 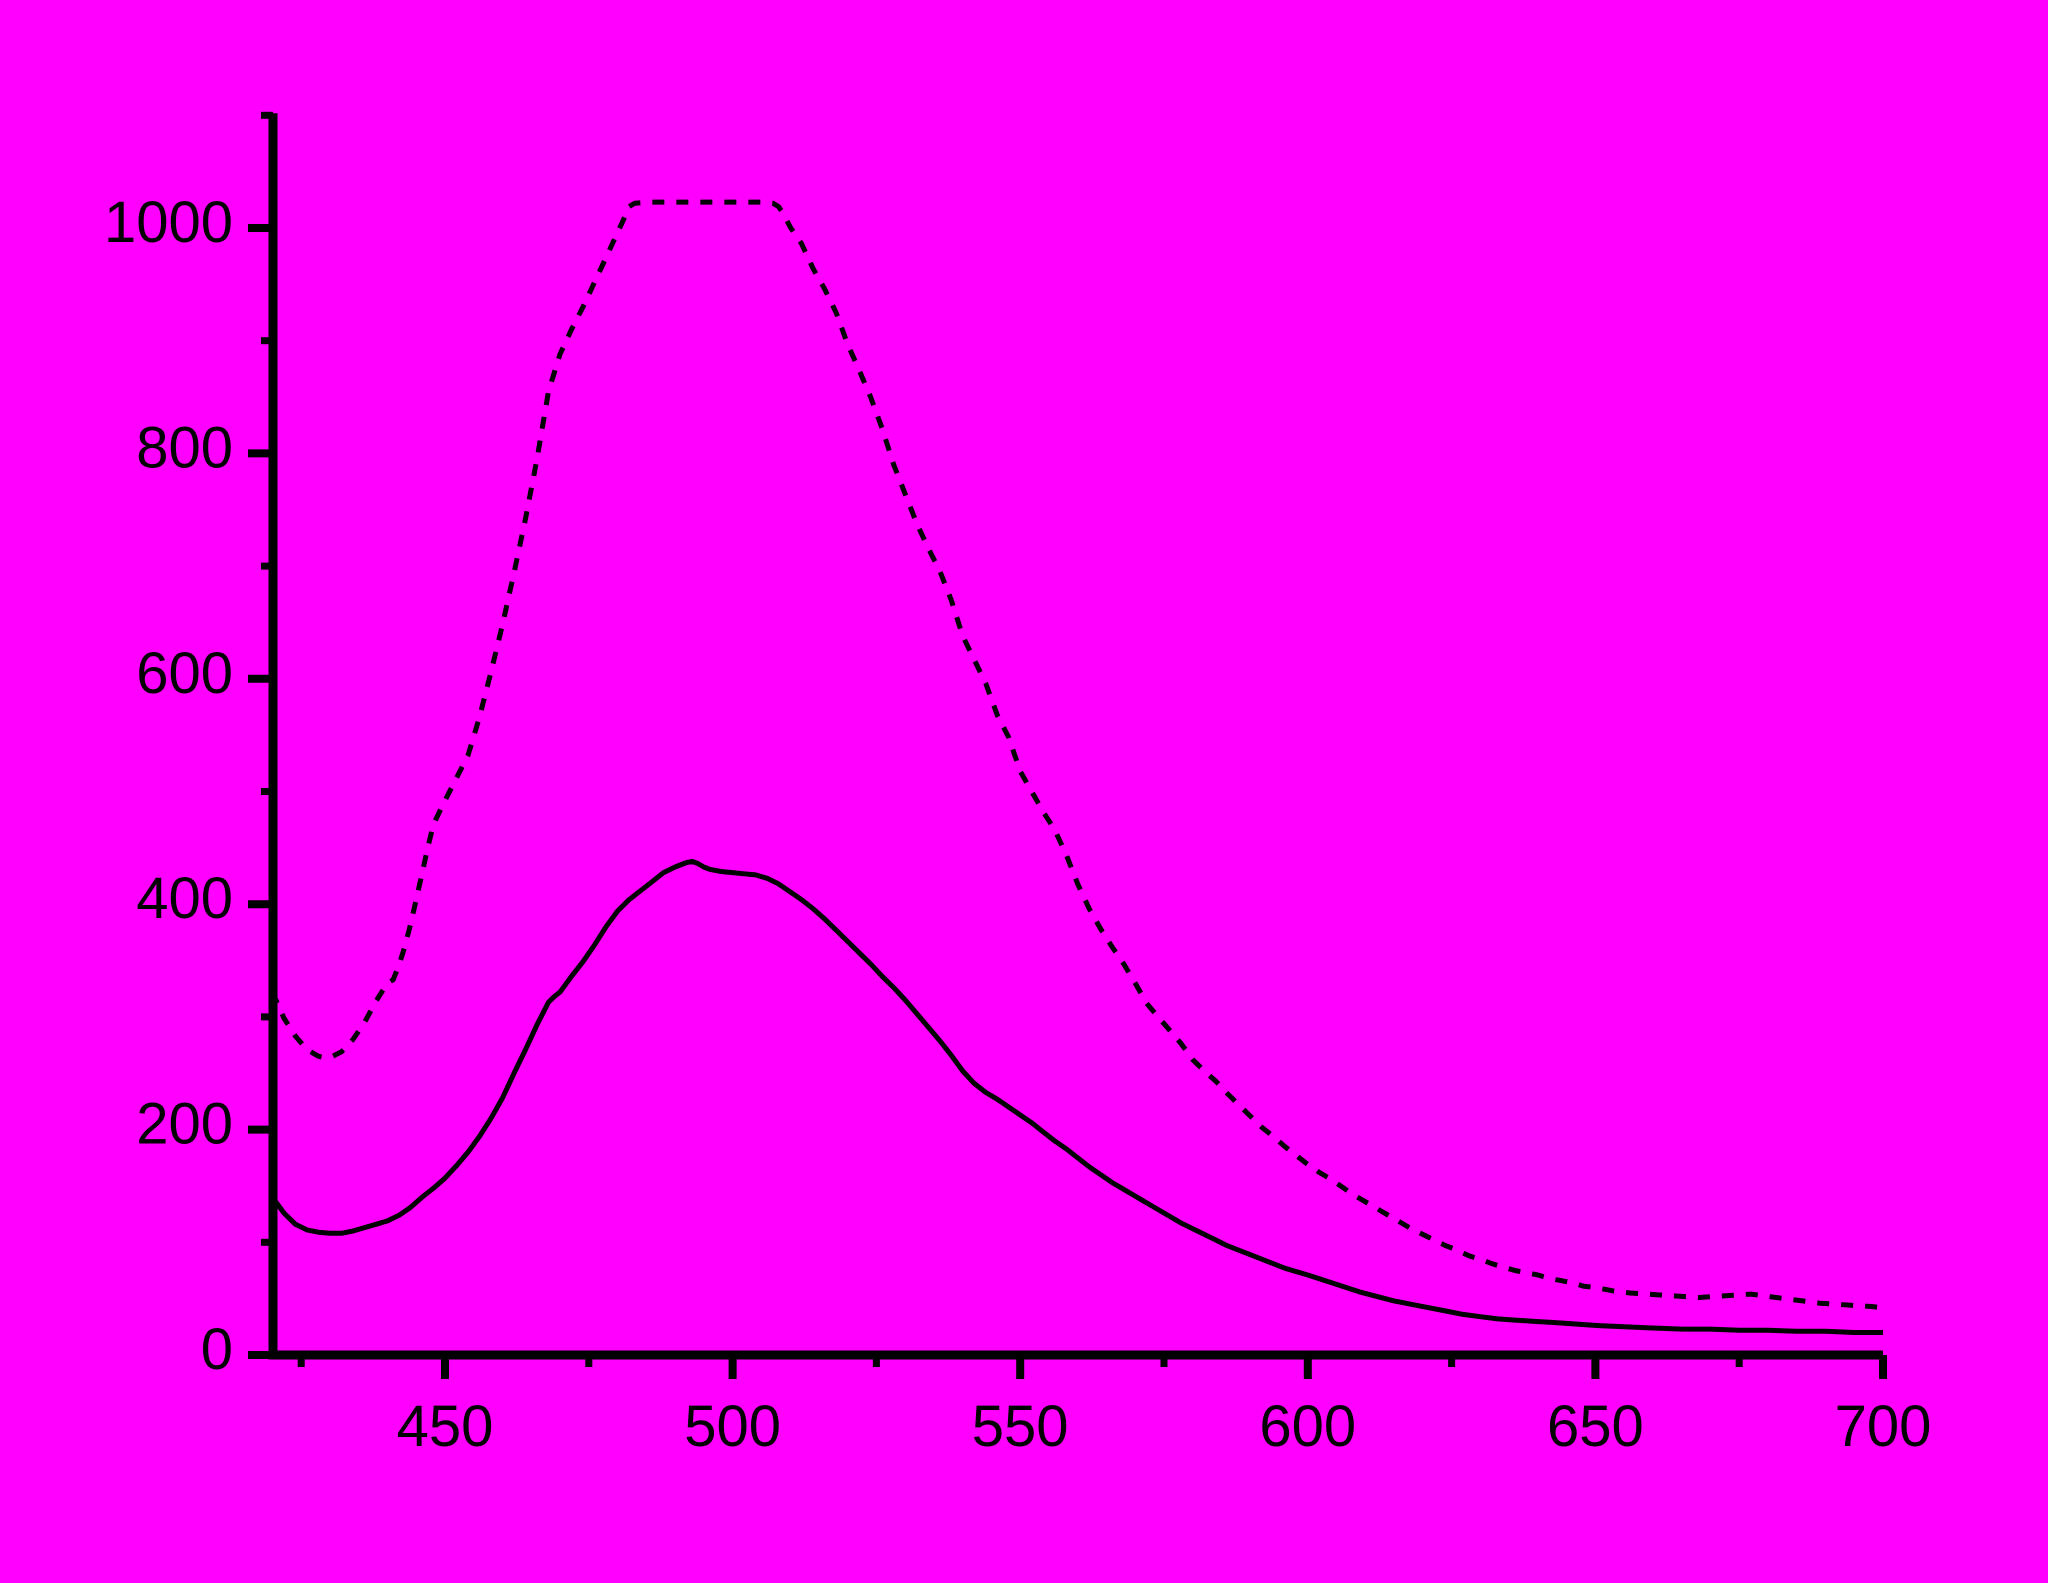 What do you see at coordinates (445, 1426) in the screenshot?
I see `x-axis-tick-label: 450` at bounding box center [445, 1426].